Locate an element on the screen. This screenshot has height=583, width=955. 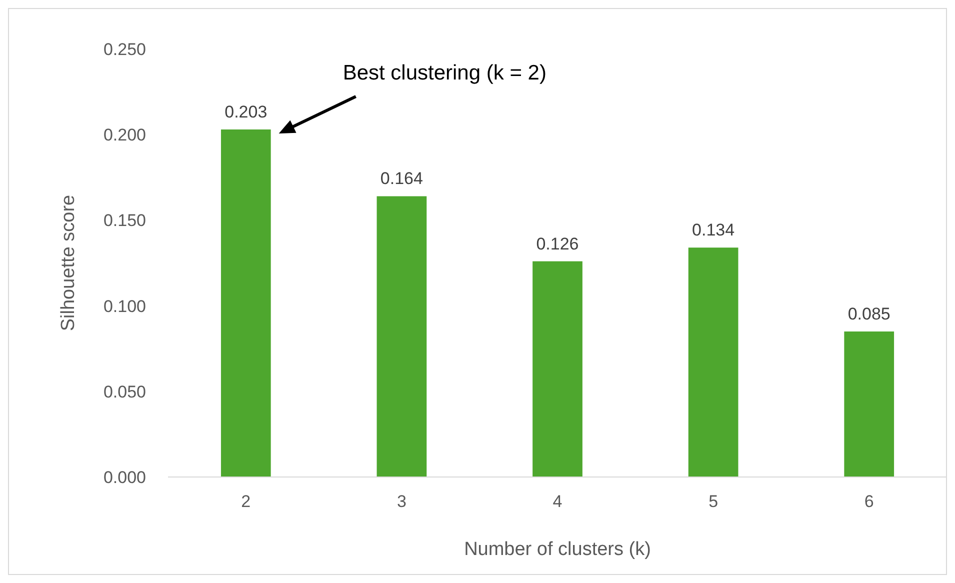
annotation: Best clustering (k = 2) is located at coordinates (444, 72).